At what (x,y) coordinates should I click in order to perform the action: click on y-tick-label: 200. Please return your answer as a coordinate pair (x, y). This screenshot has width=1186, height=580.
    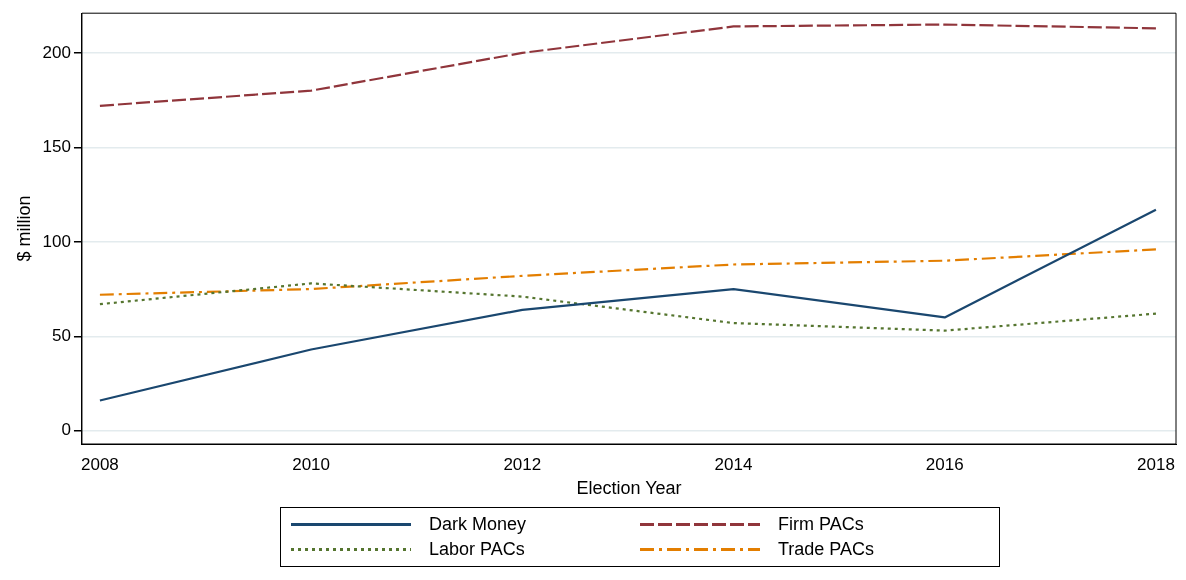
    Looking at the image, I should click on (56, 52).